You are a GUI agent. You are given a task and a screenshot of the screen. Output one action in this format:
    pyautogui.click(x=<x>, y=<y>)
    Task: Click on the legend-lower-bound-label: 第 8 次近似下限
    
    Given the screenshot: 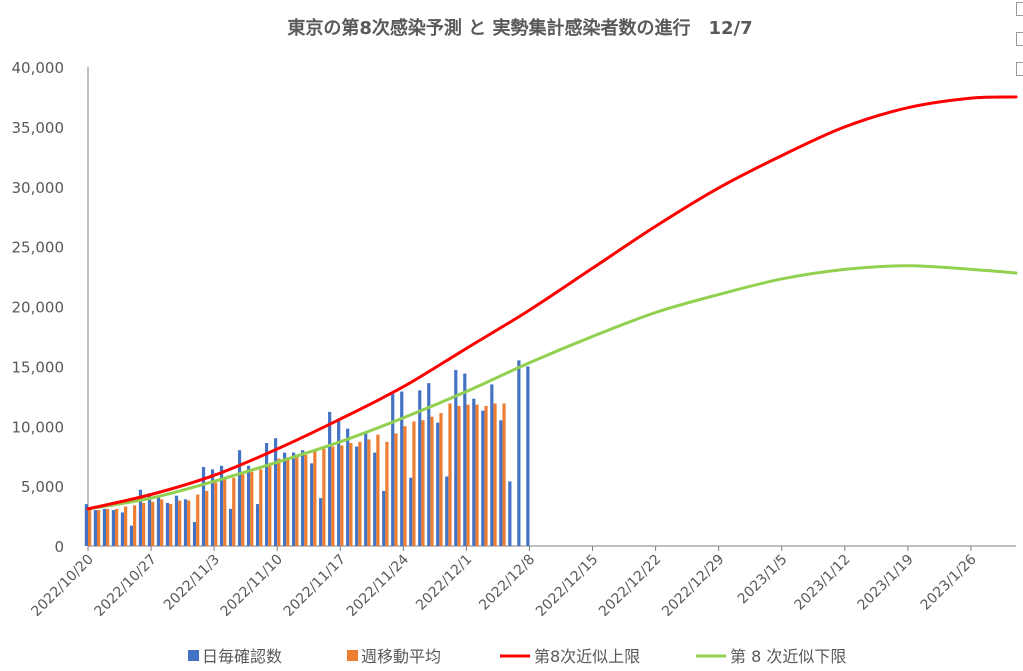 What is the action you would take?
    pyautogui.click(x=788, y=656)
    